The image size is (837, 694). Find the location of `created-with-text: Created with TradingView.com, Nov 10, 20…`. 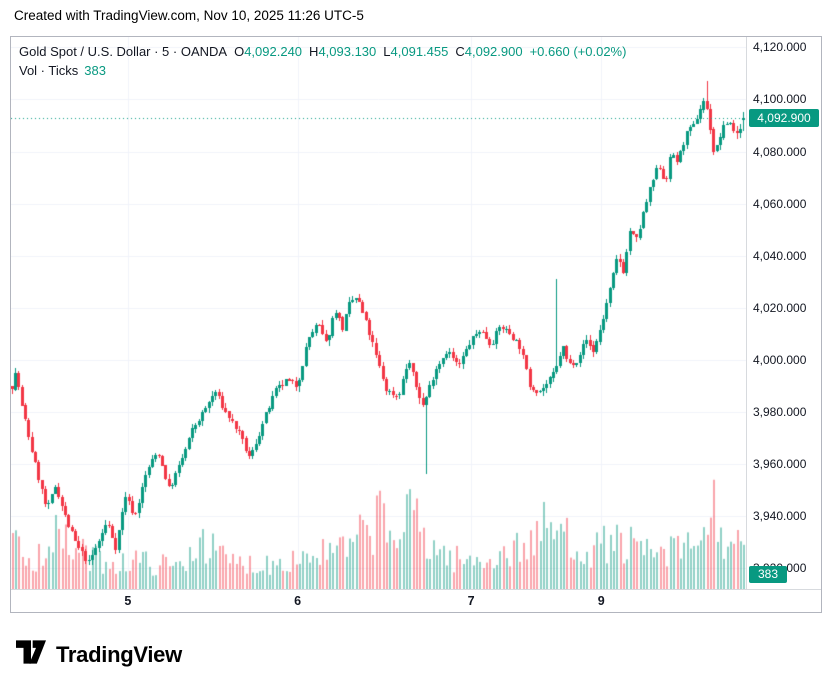

created-with-text: Created with TradingView.com, Nov 10, 20… is located at coordinates (189, 15).